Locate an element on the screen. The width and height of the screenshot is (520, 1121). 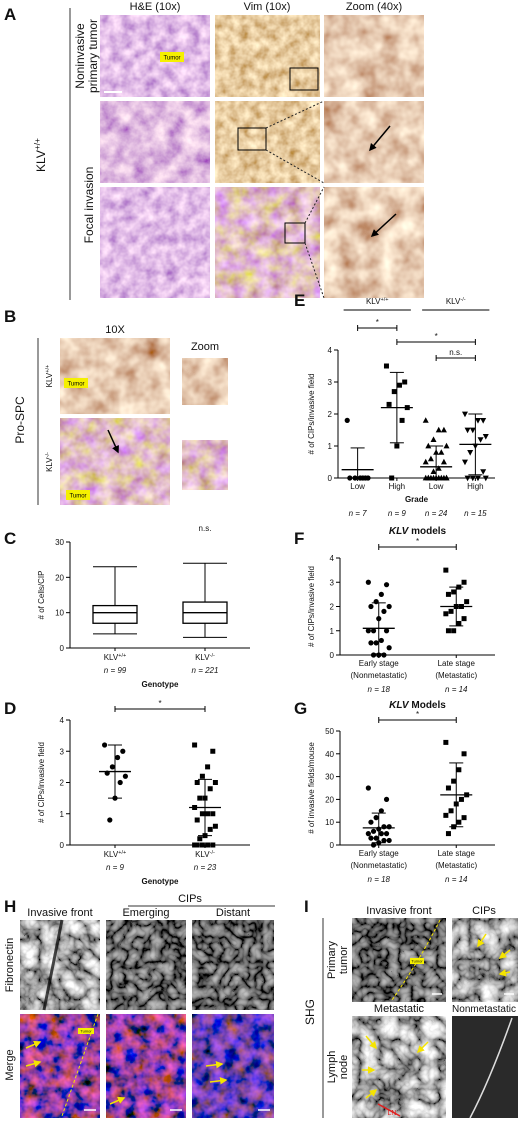
panel-label: H is located at coordinates (10, 906).